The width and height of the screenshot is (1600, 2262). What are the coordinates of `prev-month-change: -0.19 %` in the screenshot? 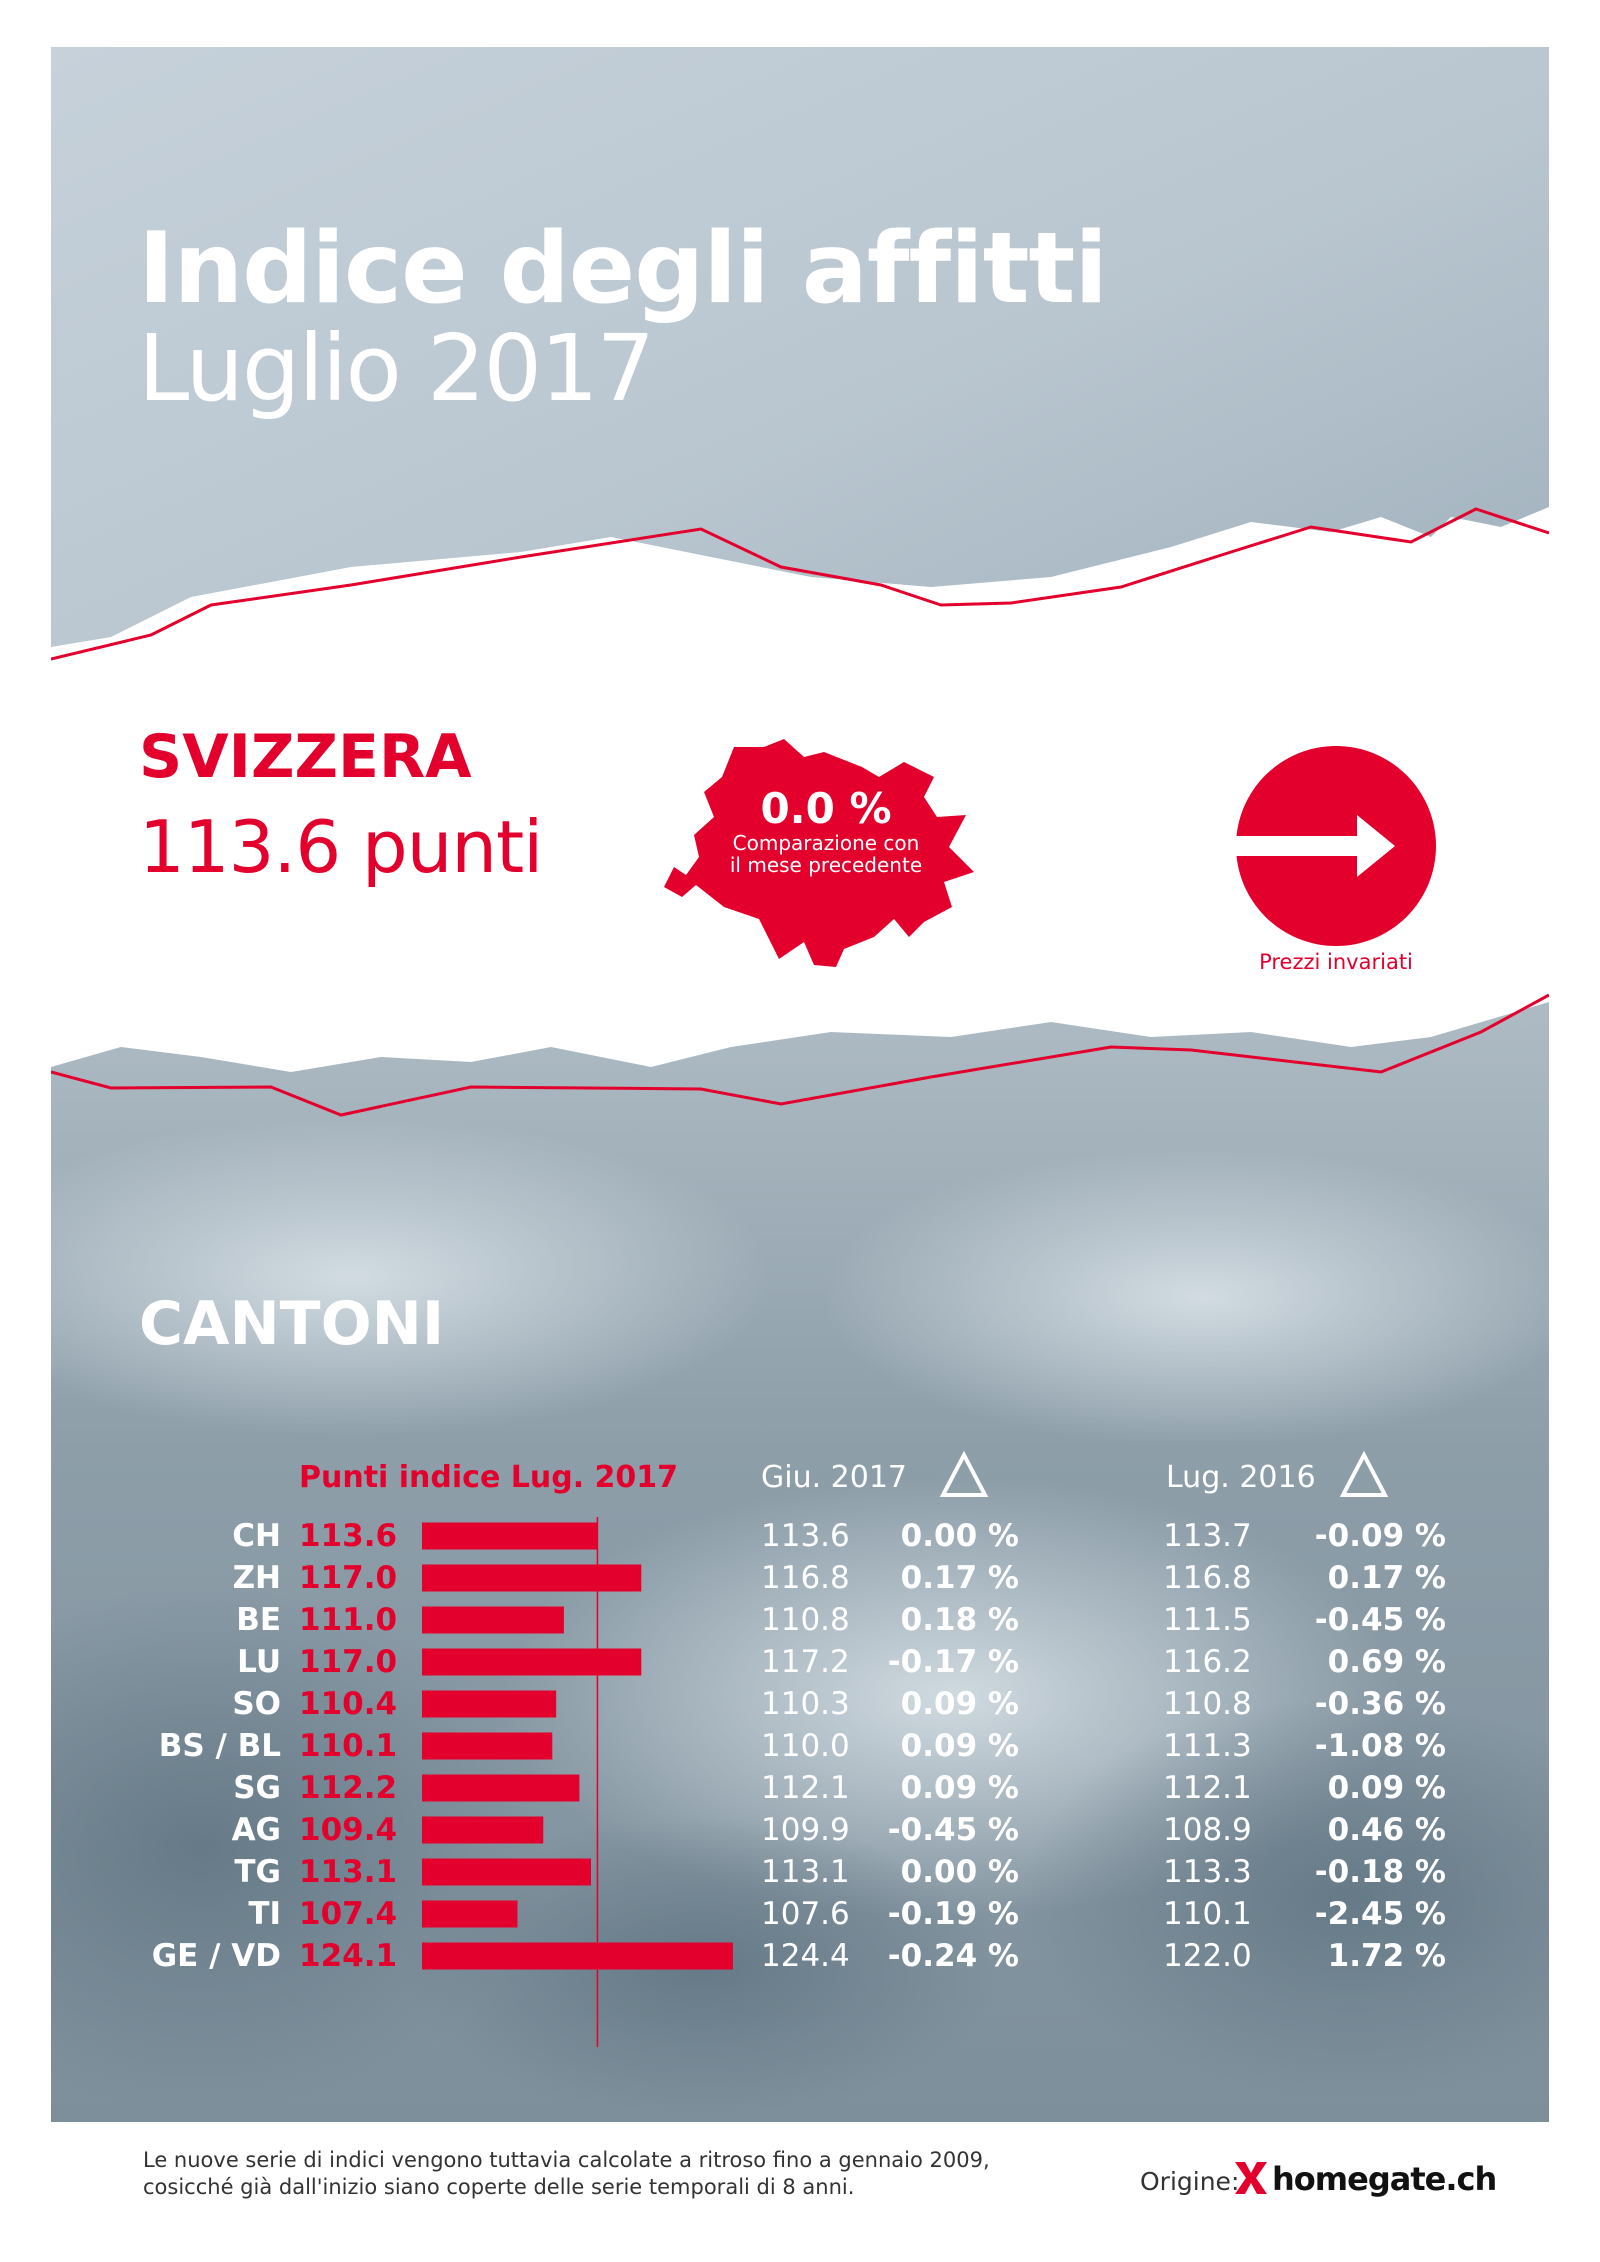 It's located at (953, 1914).